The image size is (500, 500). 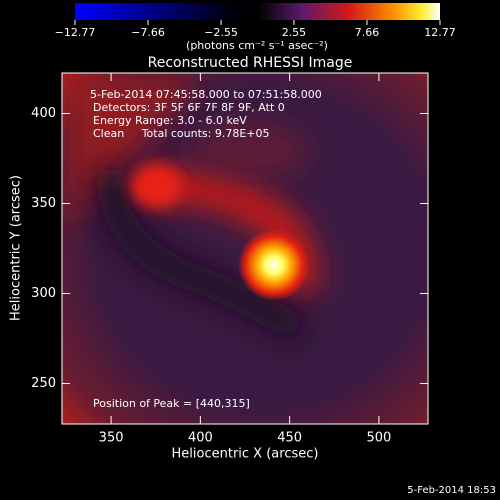 I want to click on annotation: Energy Range: 3.0 - 6.0 keV, so click(x=170, y=120).